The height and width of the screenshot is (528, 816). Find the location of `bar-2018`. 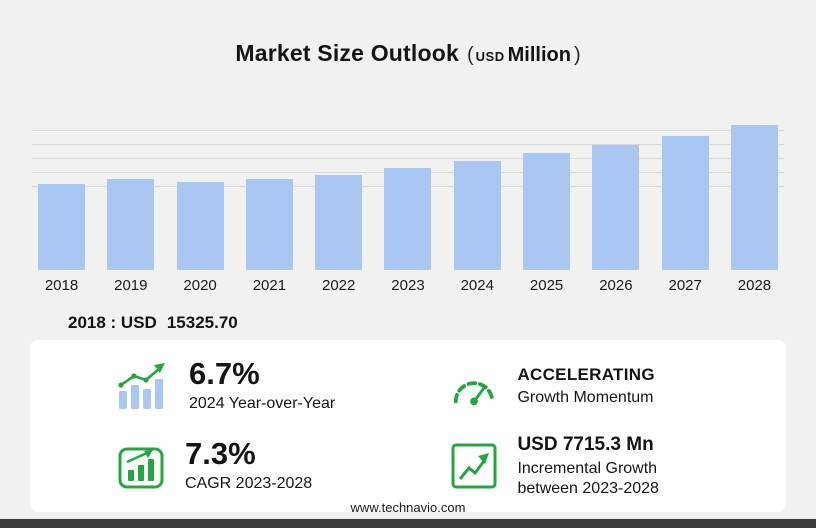

bar-2018 is located at coordinates (61, 227).